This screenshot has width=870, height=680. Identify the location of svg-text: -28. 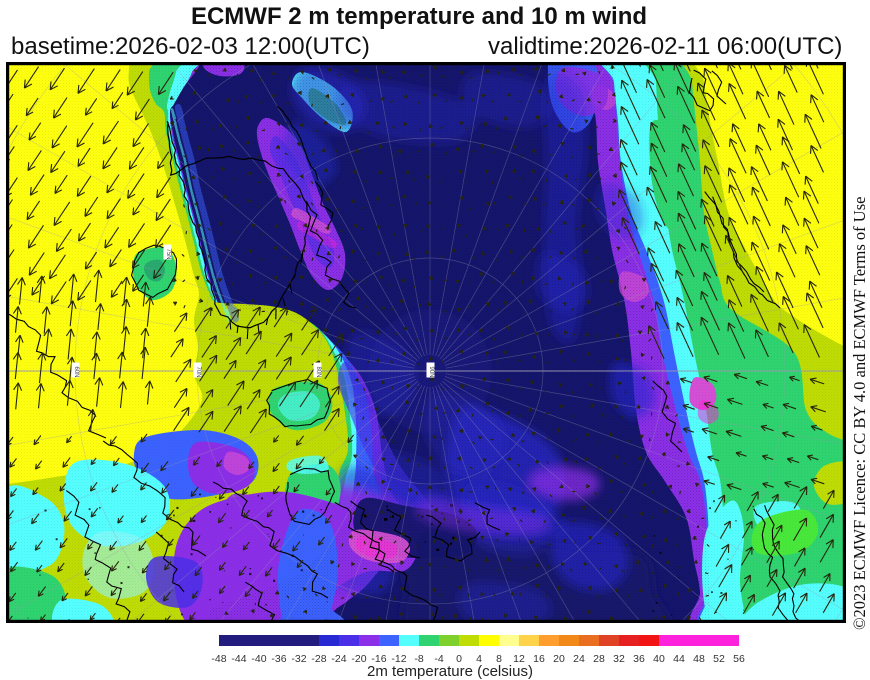
(318, 659).